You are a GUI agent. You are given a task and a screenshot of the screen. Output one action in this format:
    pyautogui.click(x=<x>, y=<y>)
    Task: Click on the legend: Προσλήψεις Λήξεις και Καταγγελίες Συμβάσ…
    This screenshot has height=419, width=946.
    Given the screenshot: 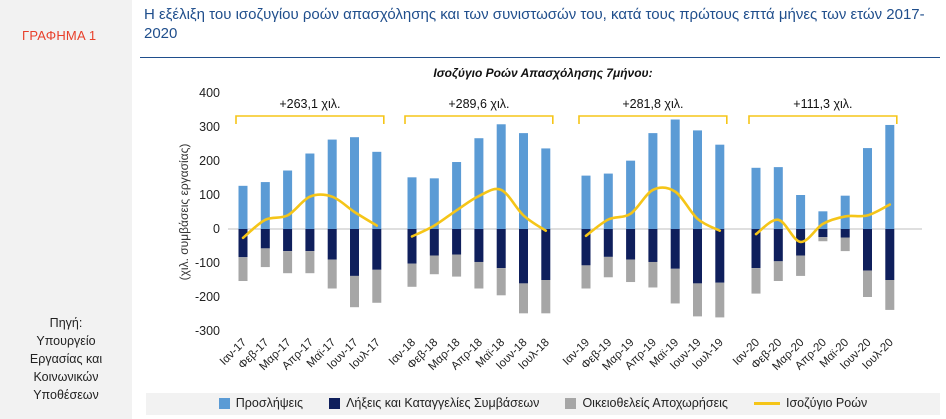 What is the action you would take?
    pyautogui.click(x=543, y=404)
    